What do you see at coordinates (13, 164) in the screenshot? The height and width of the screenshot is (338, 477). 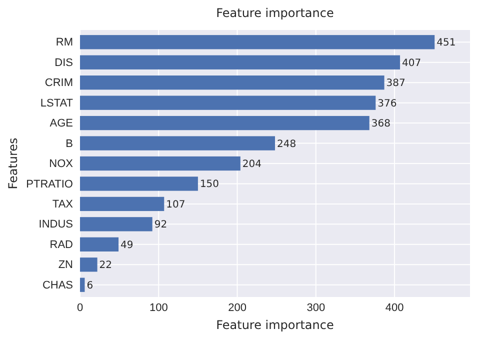 I see `y-axis-title: Features` at bounding box center [13, 164].